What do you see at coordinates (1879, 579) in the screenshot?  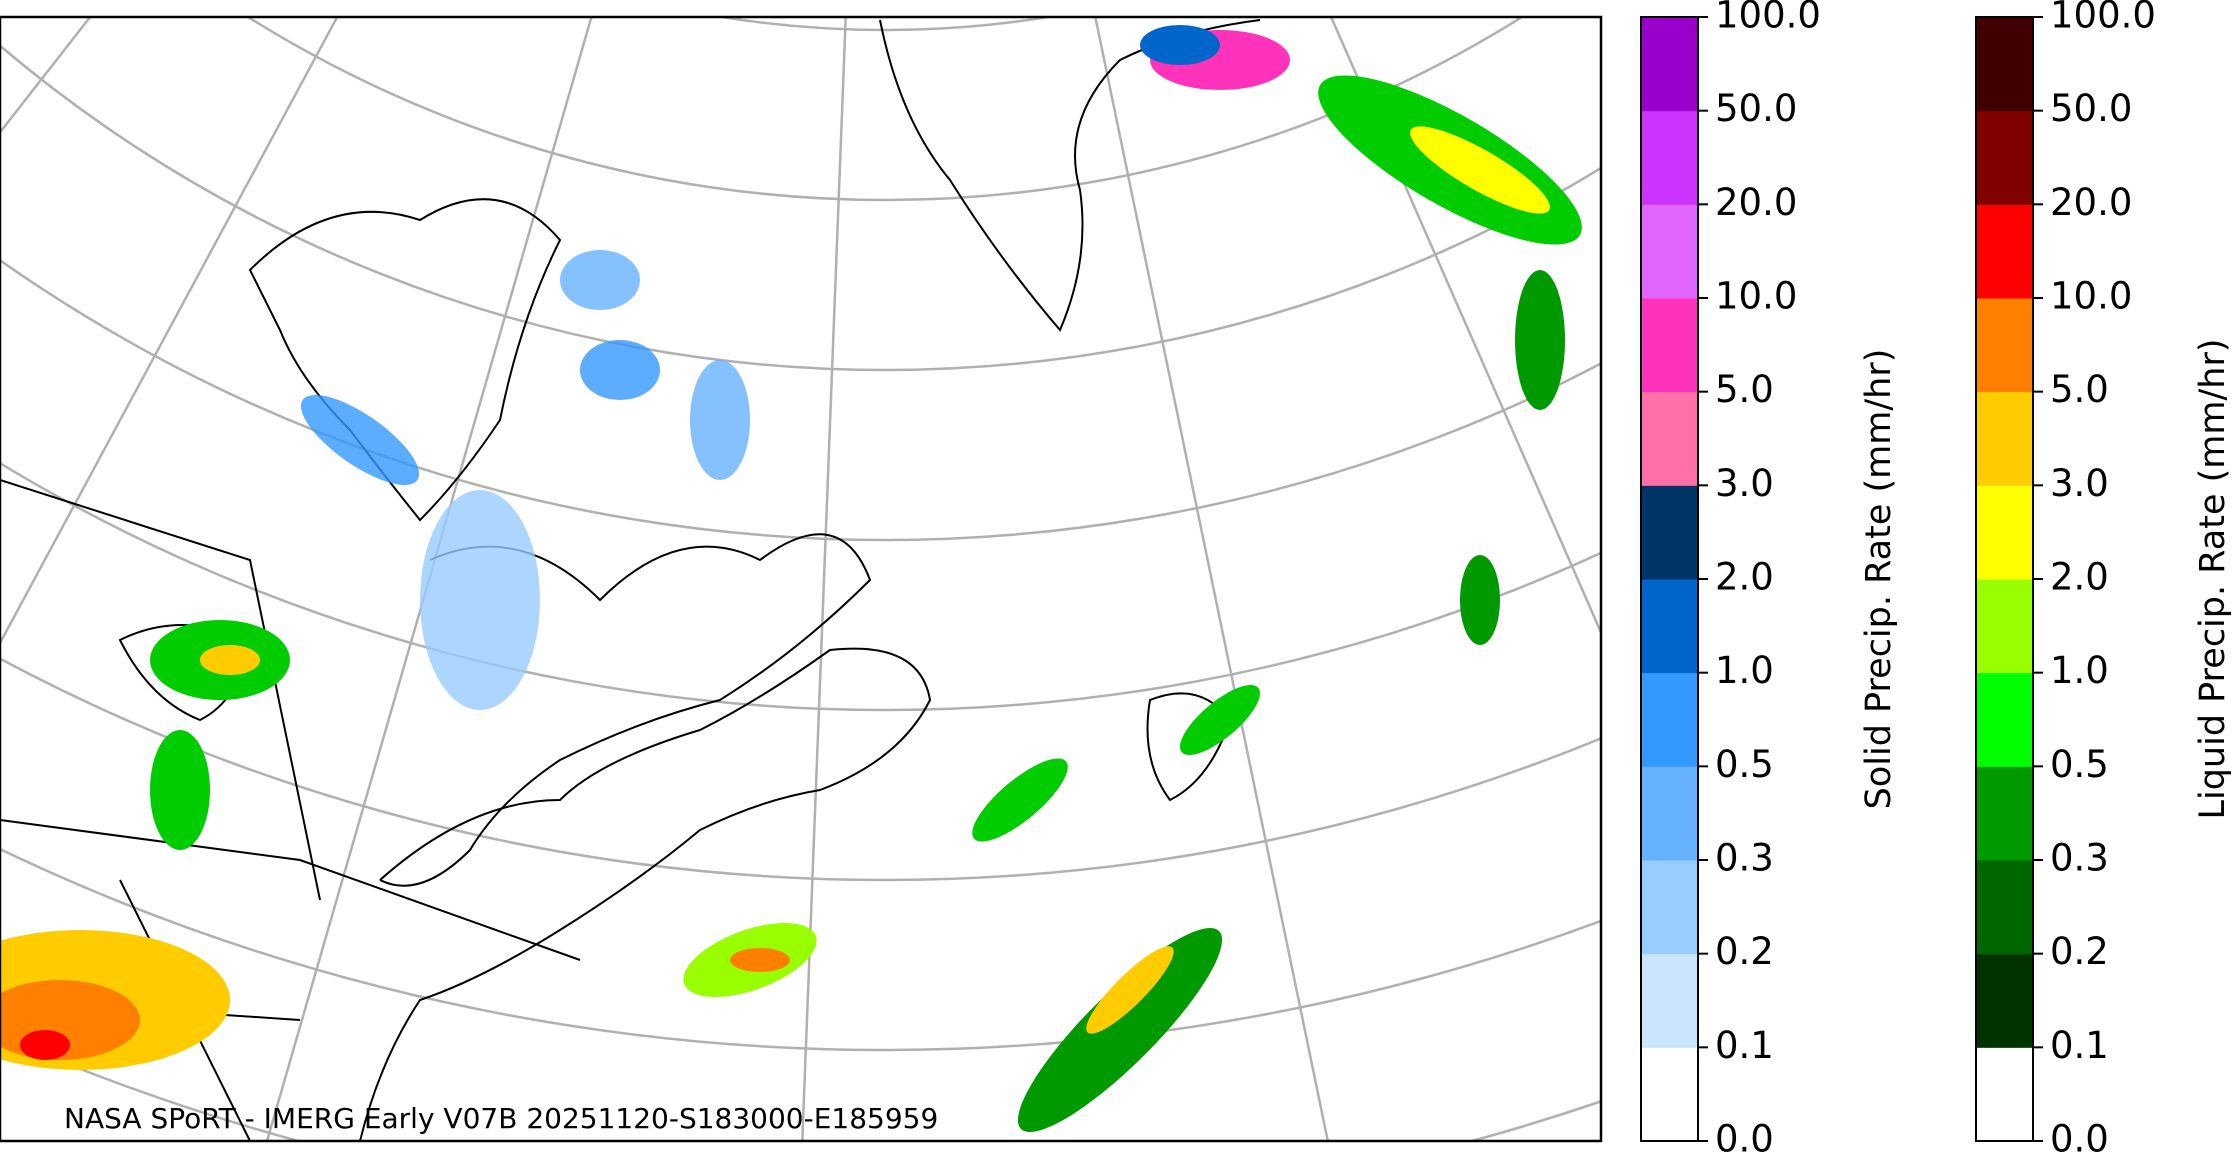 I see `colorbar-label: Solid Precip. Rate (mm/hr)` at bounding box center [1879, 579].